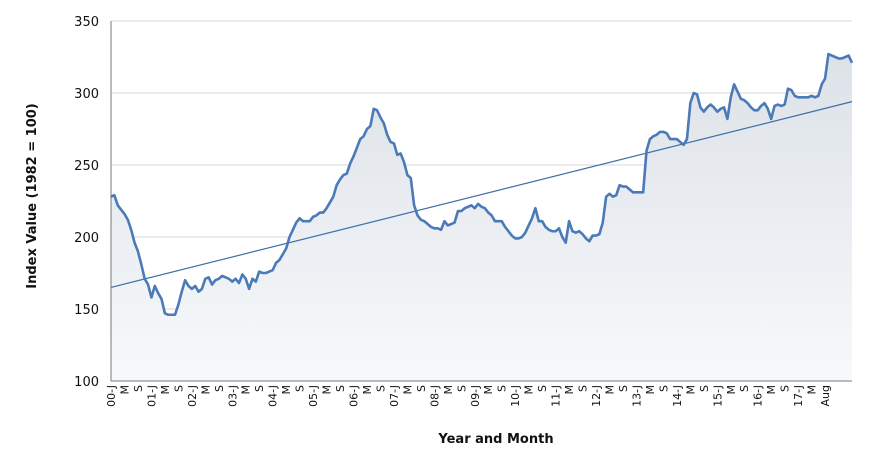 The image size is (870, 467). I want to click on x-tick-label: 02-J, so click(192, 396).